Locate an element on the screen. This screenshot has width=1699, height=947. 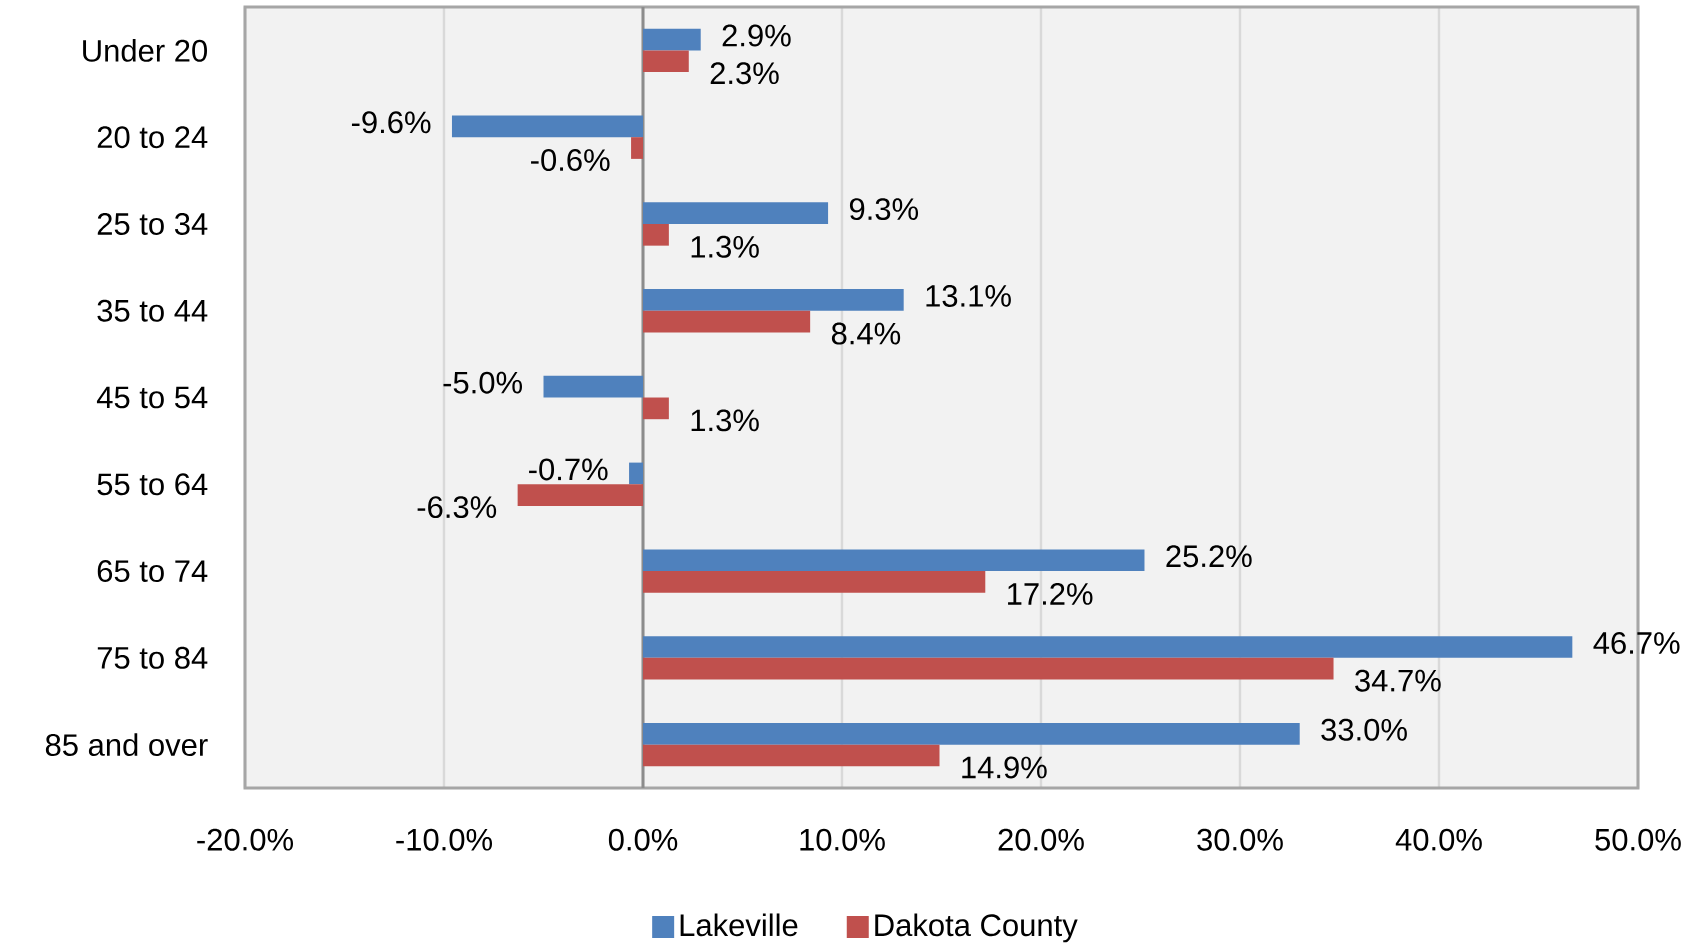
x-tick-label: -10.0% is located at coordinates (444, 839).